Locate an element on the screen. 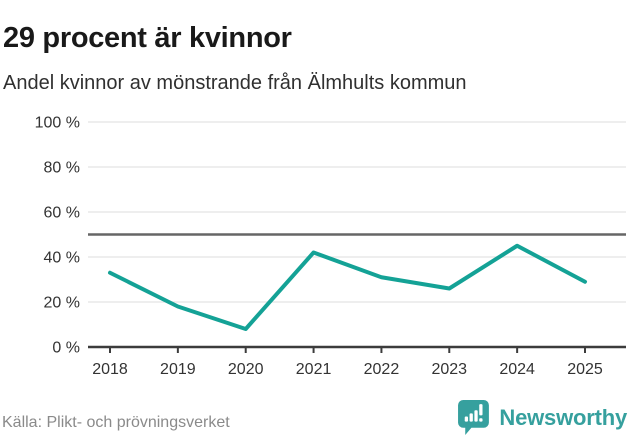  badge-exclamation-dot is located at coordinates (481, 420).